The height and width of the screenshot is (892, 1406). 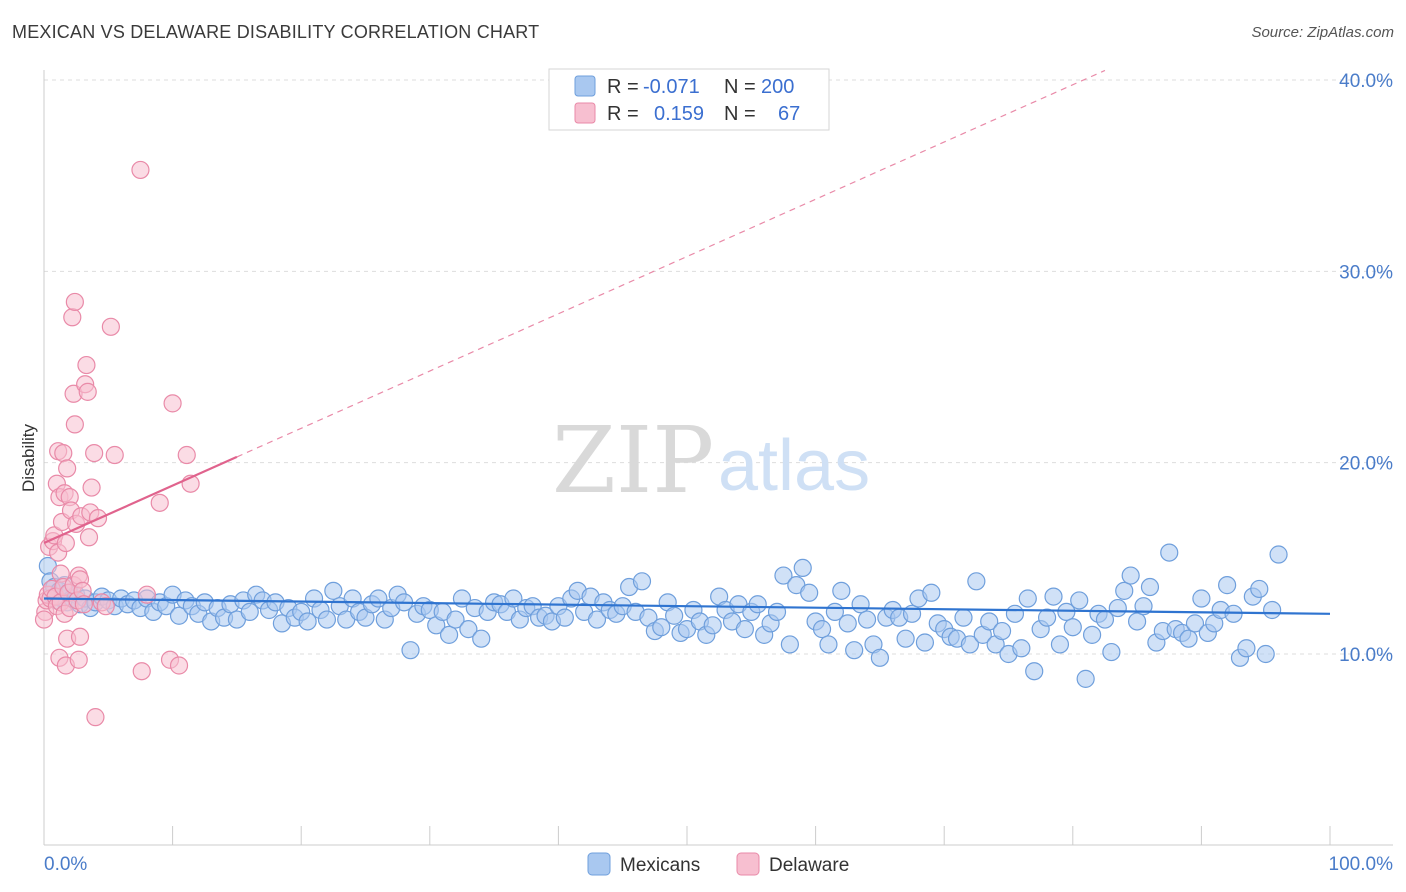 I want to click on legend-box, so click(x=689, y=99).